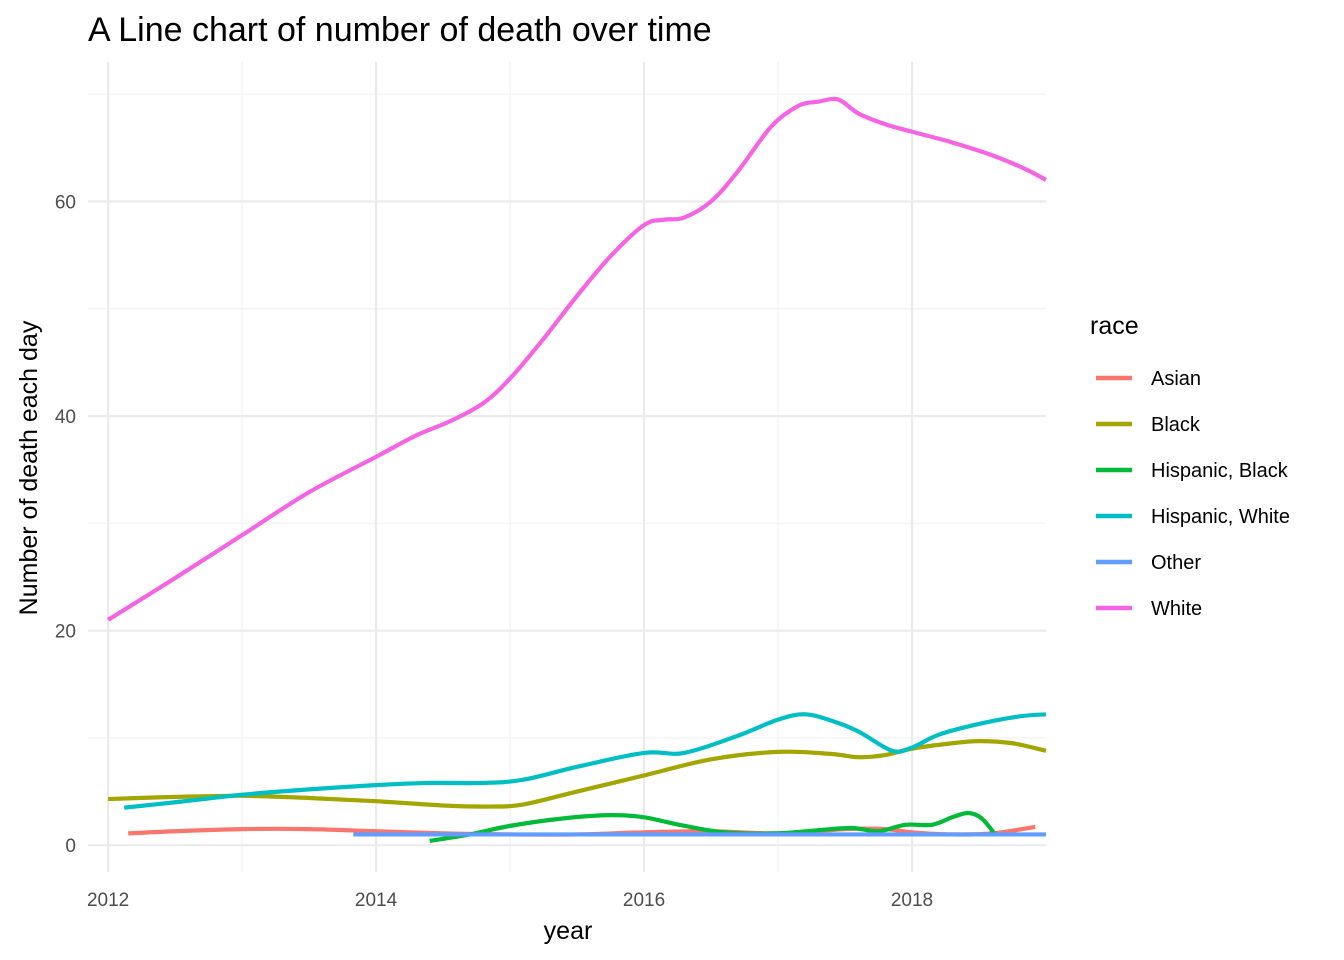 The image size is (1344, 960). Describe the element at coordinates (376, 900) in the screenshot. I see `x-tick-label: 2014` at that location.